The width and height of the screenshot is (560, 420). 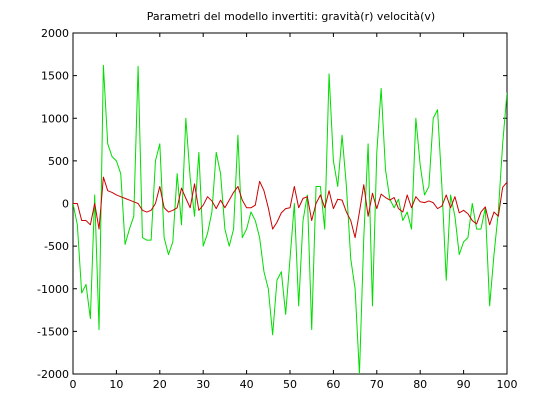 What do you see at coordinates (58, 161) in the screenshot?
I see `y-tick-label: 500` at bounding box center [58, 161].